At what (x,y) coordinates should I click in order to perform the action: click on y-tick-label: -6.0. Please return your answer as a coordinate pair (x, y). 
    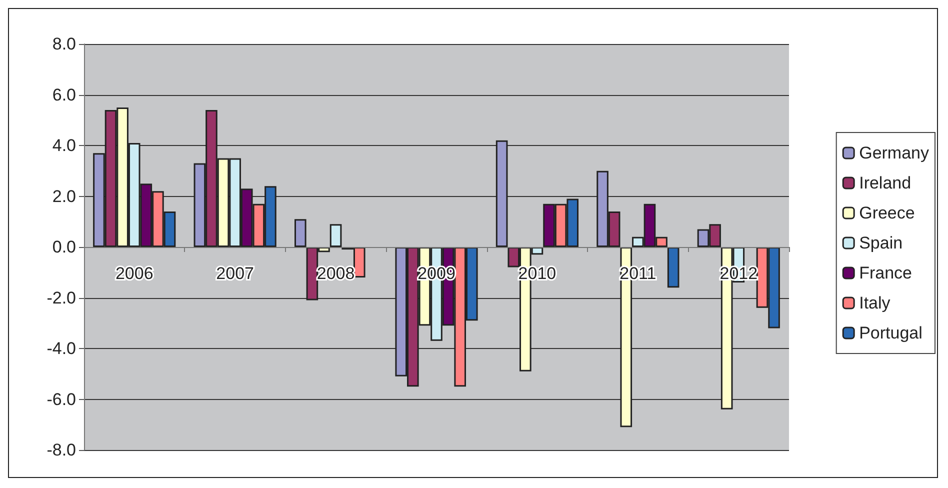
    Looking at the image, I should click on (61, 399).